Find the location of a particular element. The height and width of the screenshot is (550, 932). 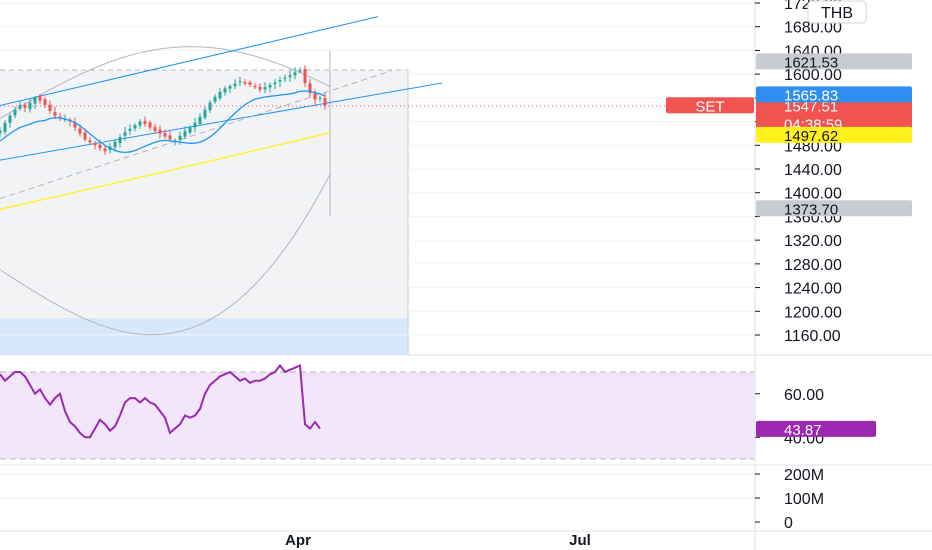

symbol-tag-box is located at coordinates (710, 105).